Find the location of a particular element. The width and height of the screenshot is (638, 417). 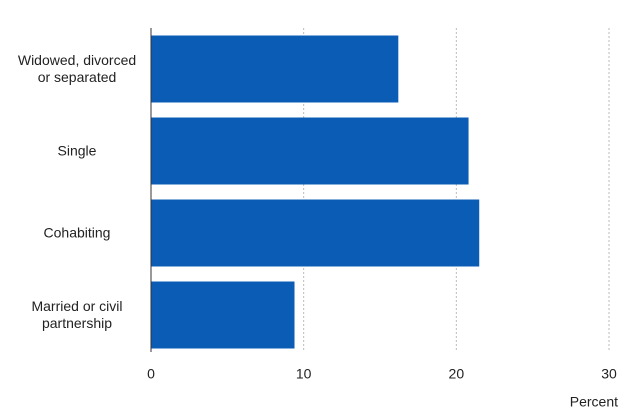

y-tick-label: Cohabiting is located at coordinates (77, 232).